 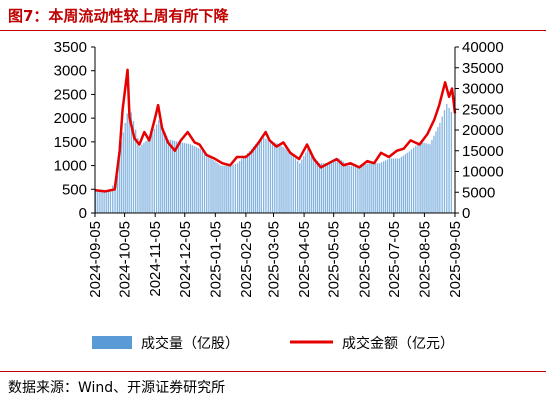 I want to click on left-tick-label: 0, so click(x=83, y=213).